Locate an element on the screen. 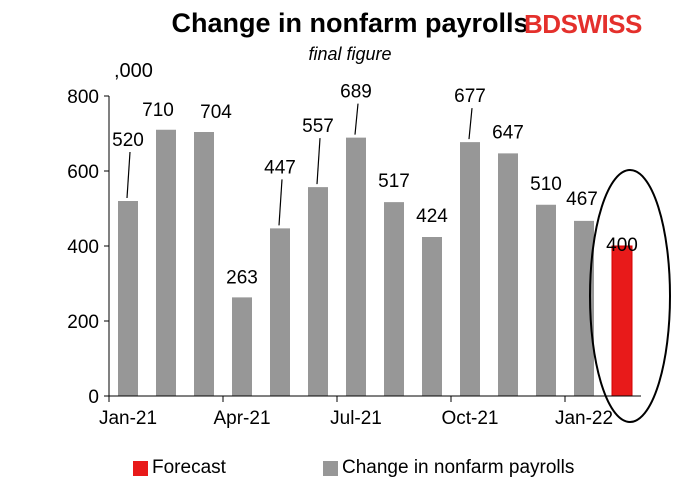 The width and height of the screenshot is (700, 500). legend-label-forecast: Forecast is located at coordinates (189, 467).